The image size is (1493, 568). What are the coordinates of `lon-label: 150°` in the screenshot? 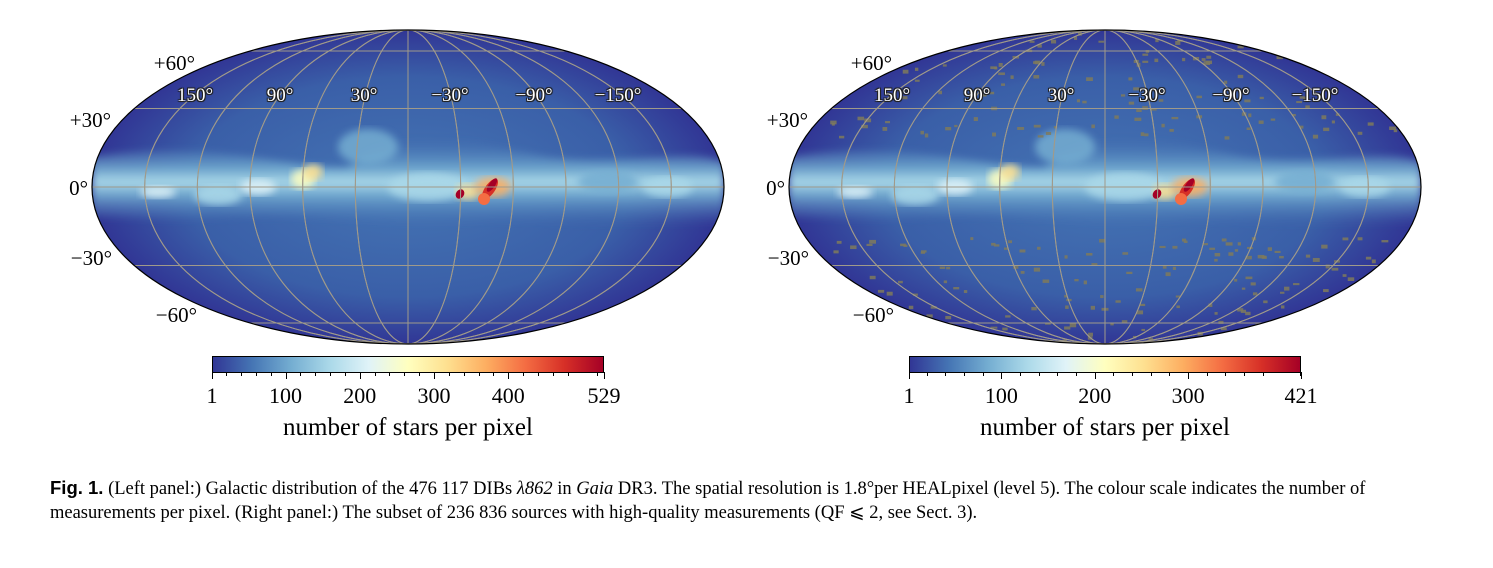 It's located at (195, 95).